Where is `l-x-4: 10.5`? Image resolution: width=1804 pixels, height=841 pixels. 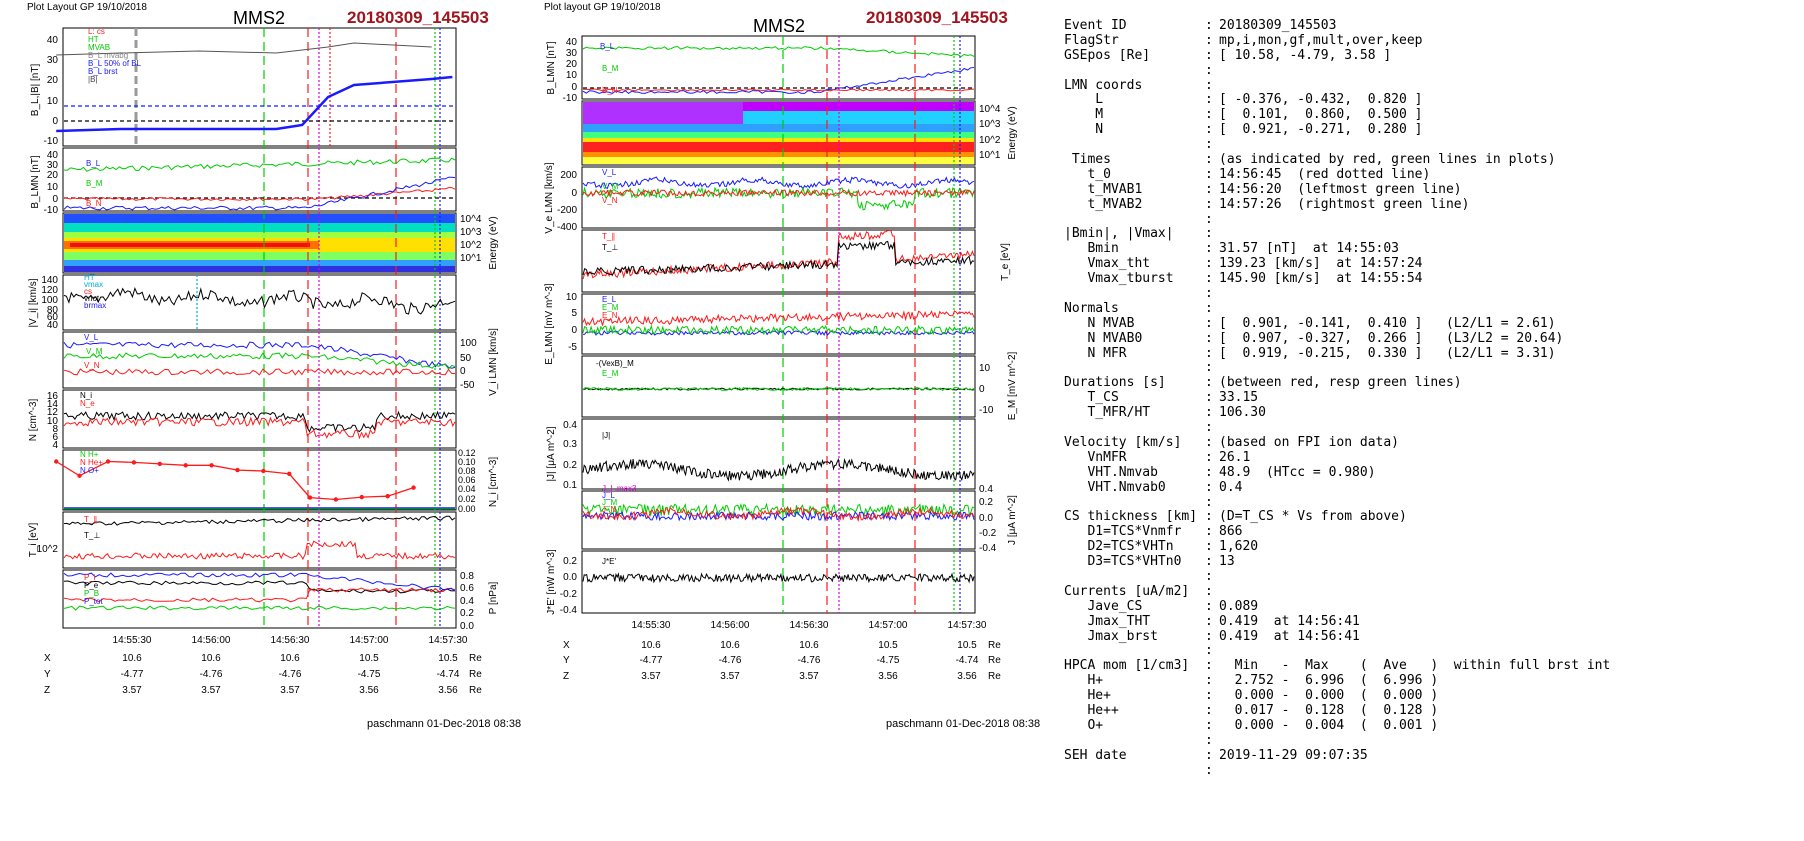 l-x-4: 10.5 is located at coordinates (448, 658).